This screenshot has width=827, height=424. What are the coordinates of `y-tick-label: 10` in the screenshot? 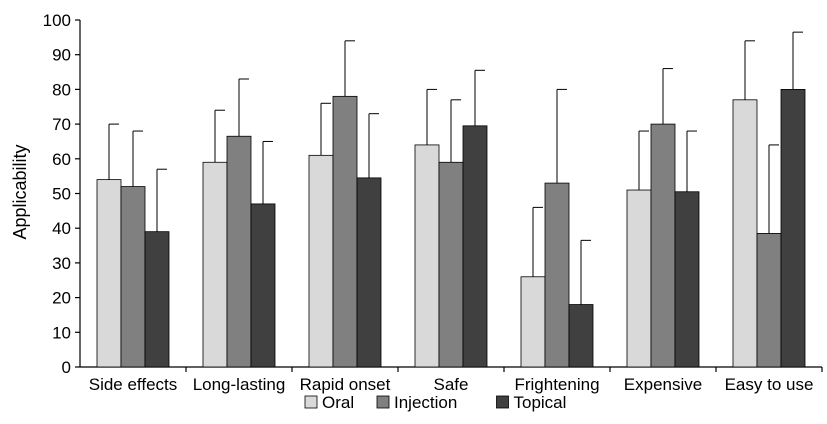 It's located at (61, 332).